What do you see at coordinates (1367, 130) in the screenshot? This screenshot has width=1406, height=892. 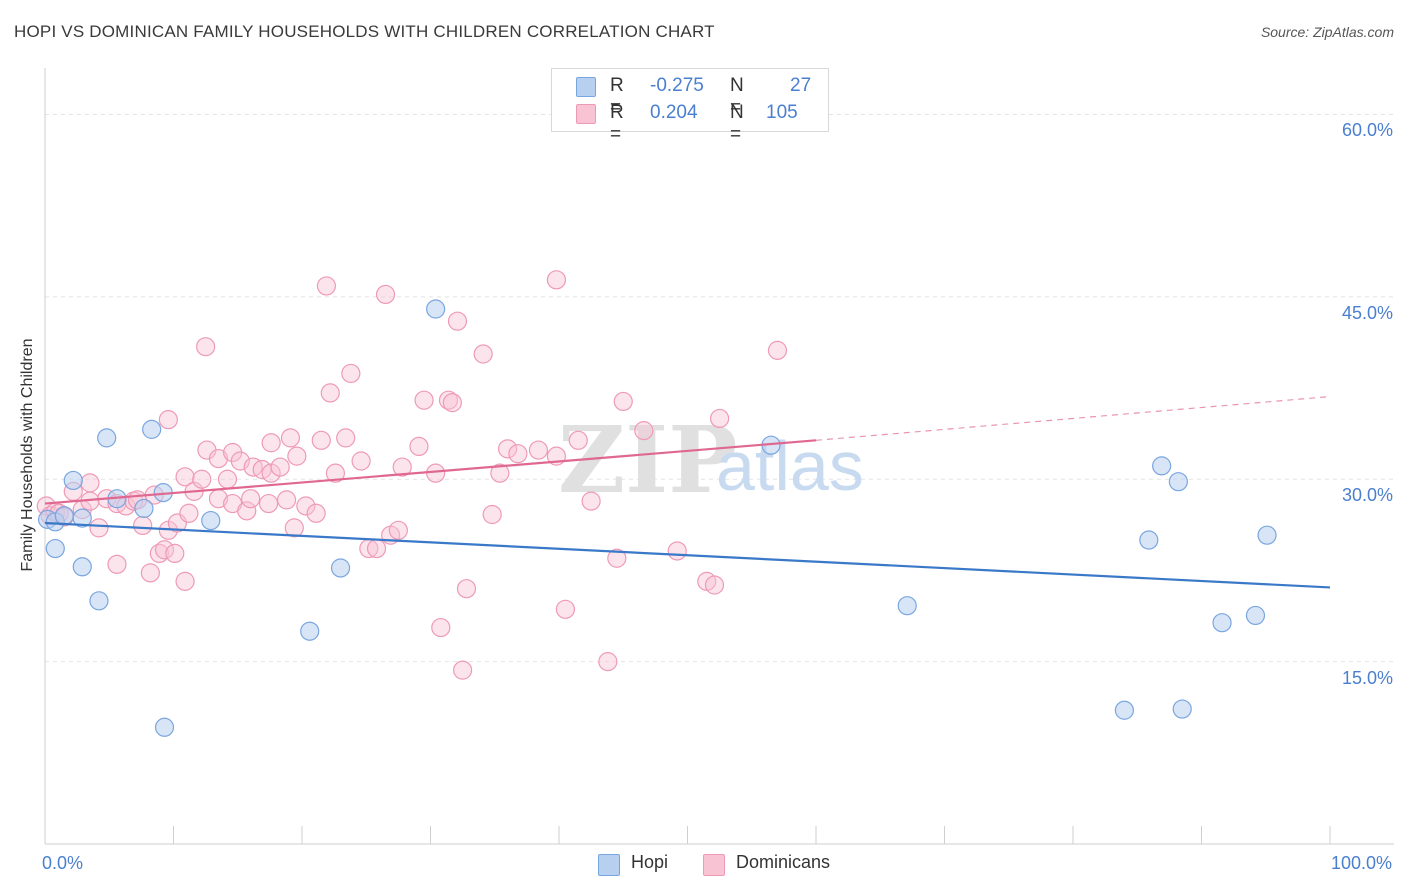 I see `y-tick-label: 60.0%` at bounding box center [1367, 130].